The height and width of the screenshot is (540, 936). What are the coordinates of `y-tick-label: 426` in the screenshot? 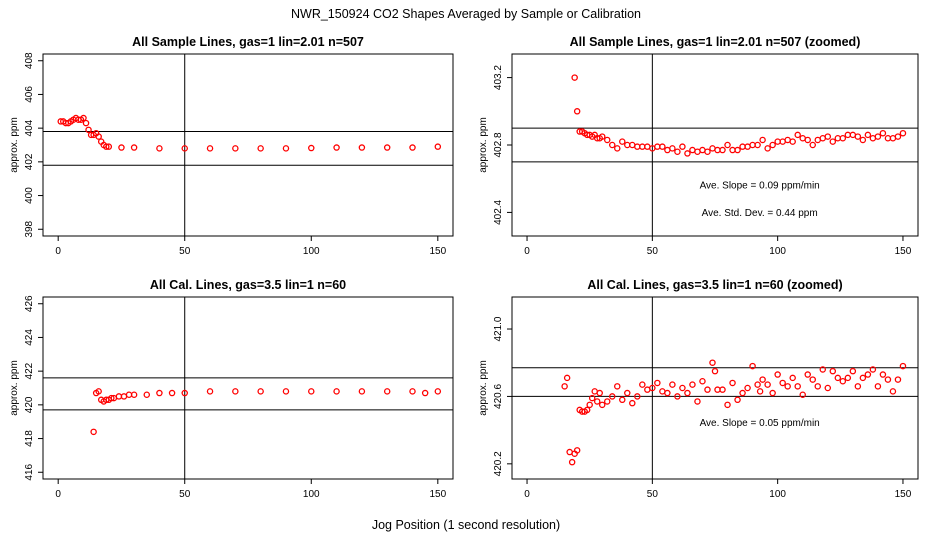 It's located at (29, 303).